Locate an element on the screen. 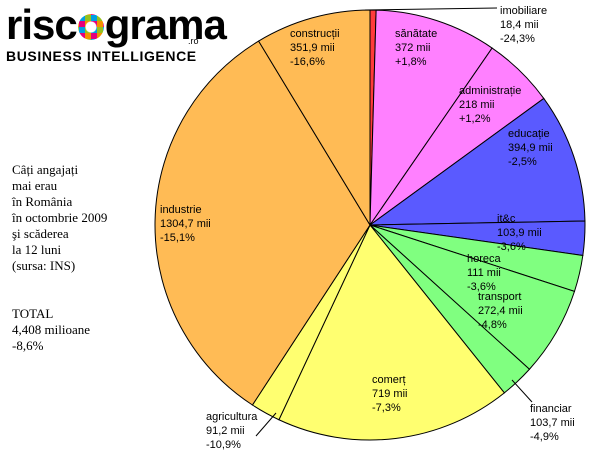 This screenshot has width=600, height=450. logo-part-1: risc is located at coordinates (42, 24).